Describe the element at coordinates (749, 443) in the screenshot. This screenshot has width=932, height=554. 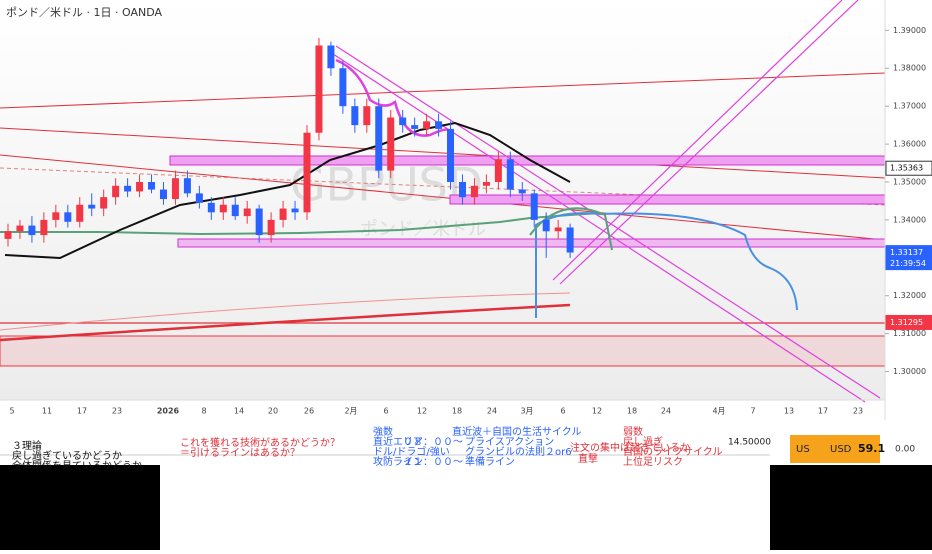
I see `widget-value: 14.50000` at that location.